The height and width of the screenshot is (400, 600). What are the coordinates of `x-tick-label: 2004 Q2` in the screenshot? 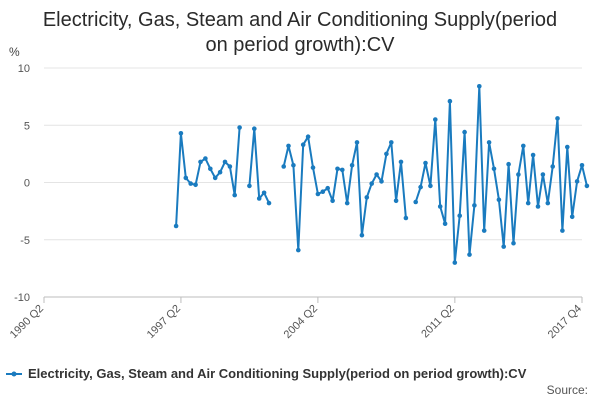 It's located at (301, 322).